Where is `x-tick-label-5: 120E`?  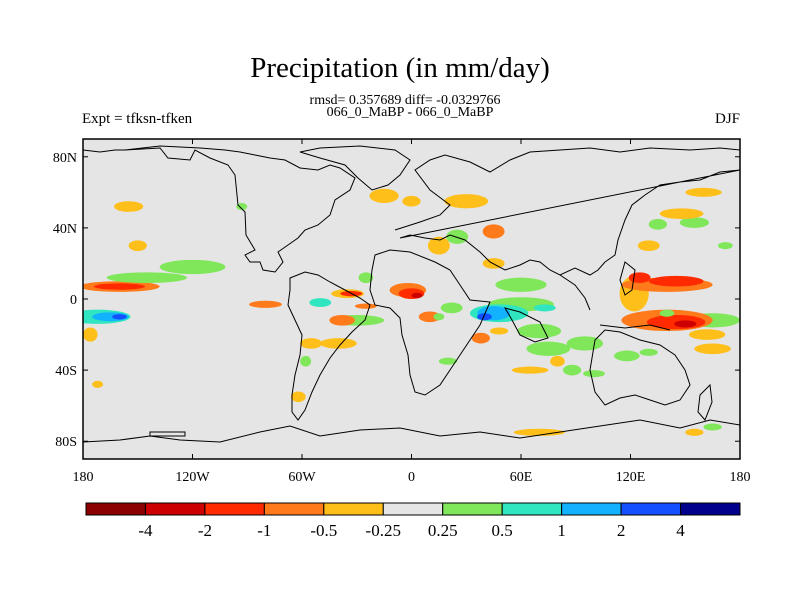
x-tick-label-5: 120E is located at coordinates (631, 477).